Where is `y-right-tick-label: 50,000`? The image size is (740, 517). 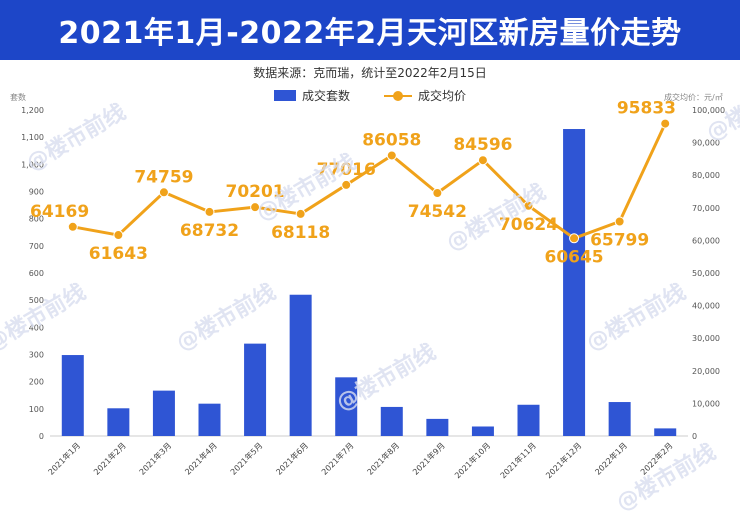 y-right-tick-label: 50,000 is located at coordinates (706, 273).